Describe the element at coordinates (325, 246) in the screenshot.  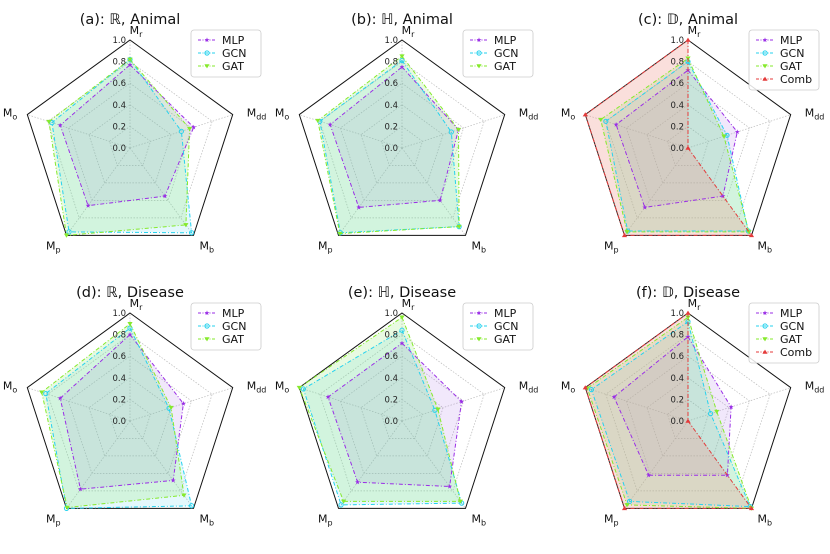
I see `axis-label-m-p: Mp` at that location.